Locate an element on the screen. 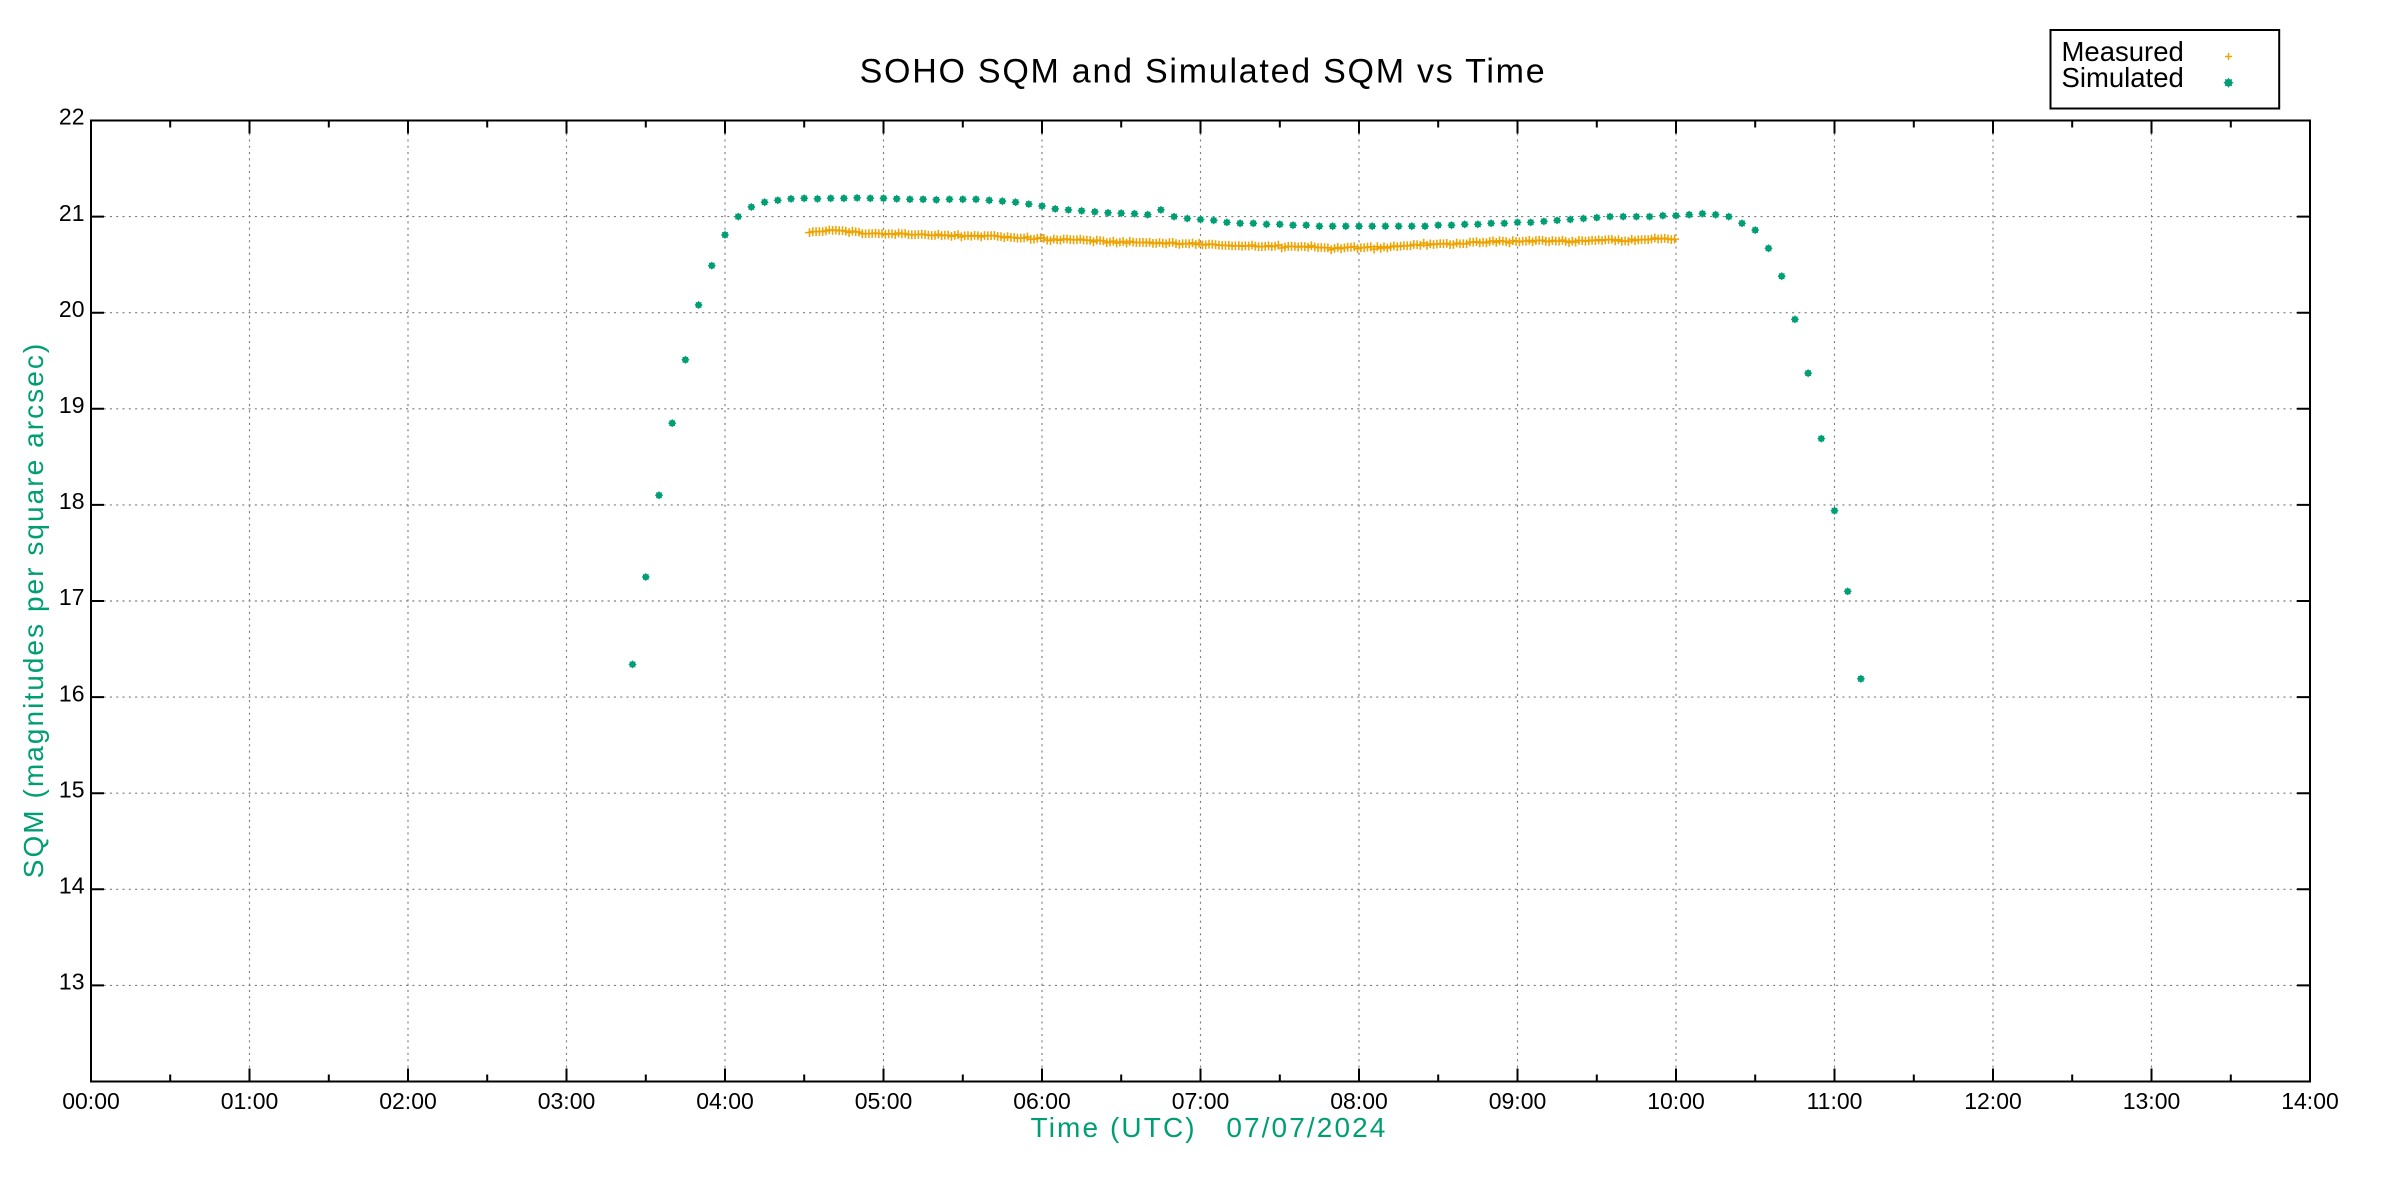 This screenshot has height=1200, width=2400. svg-text: 01:00 is located at coordinates (250, 1101).